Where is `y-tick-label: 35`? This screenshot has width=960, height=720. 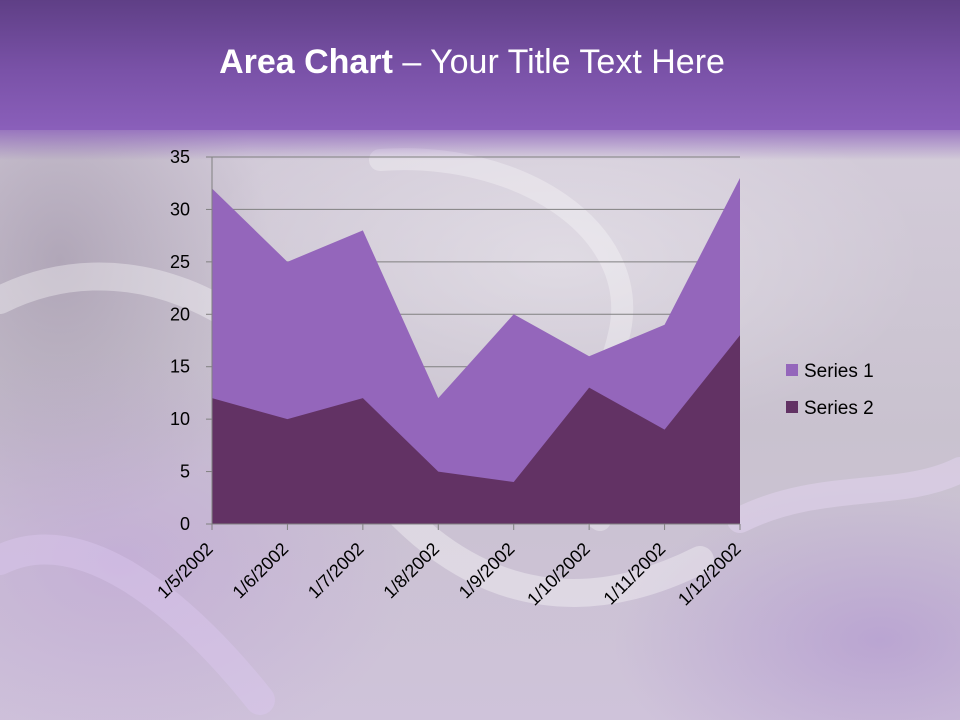 y-tick-label: 35 is located at coordinates (180, 157).